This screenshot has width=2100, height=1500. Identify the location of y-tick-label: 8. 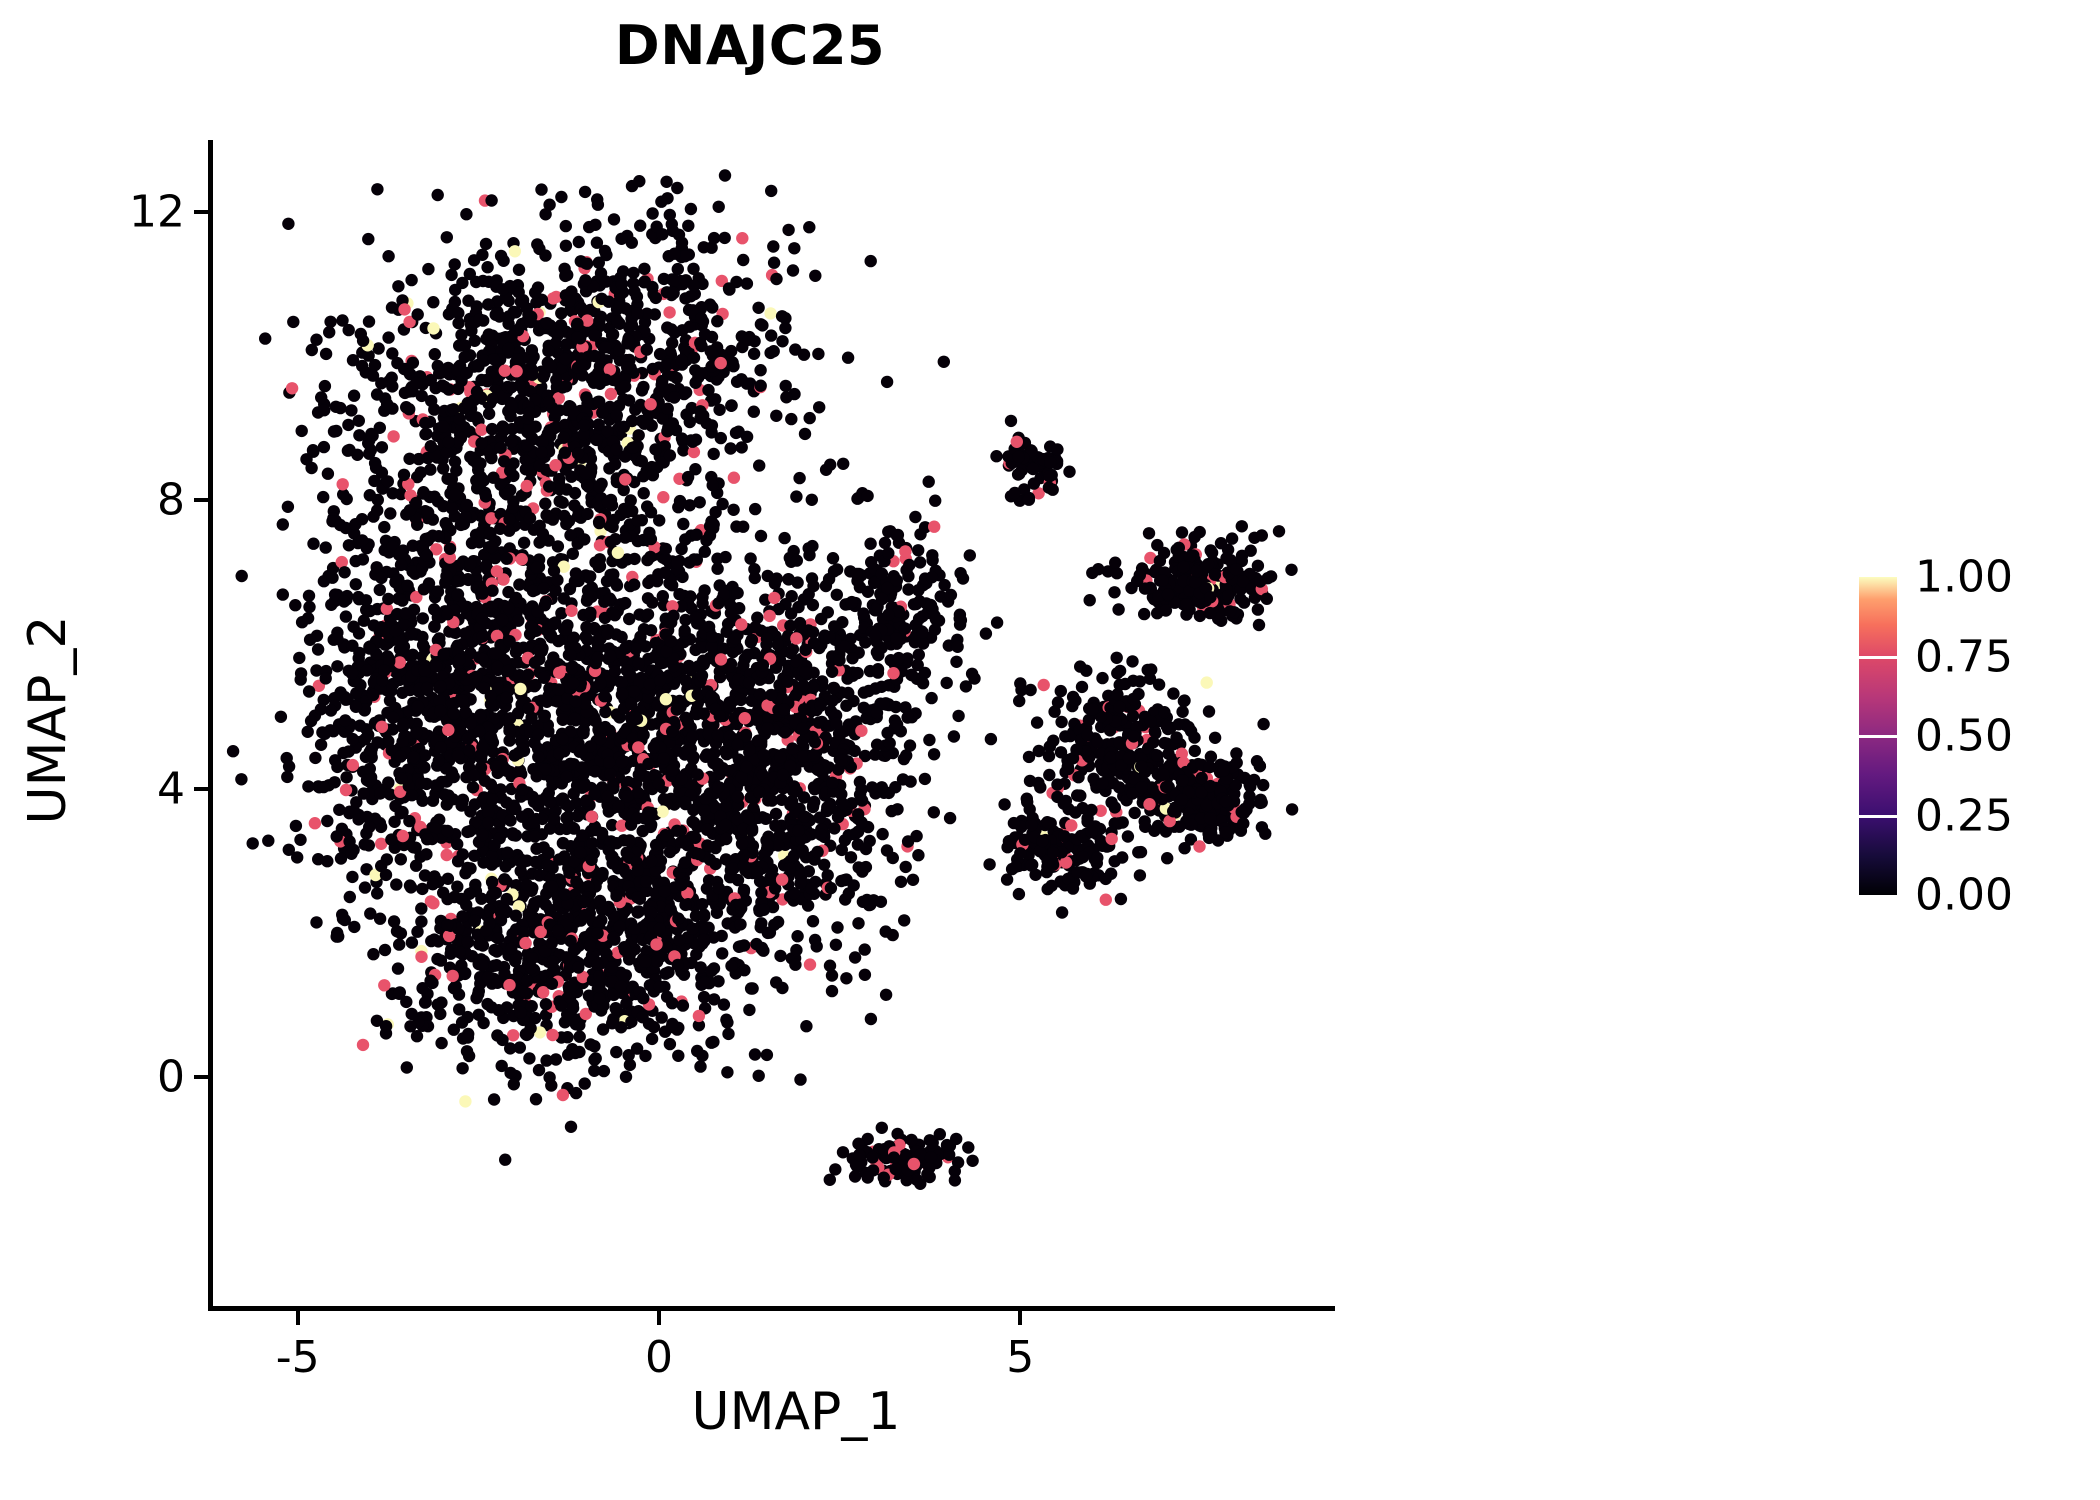
(171, 500).